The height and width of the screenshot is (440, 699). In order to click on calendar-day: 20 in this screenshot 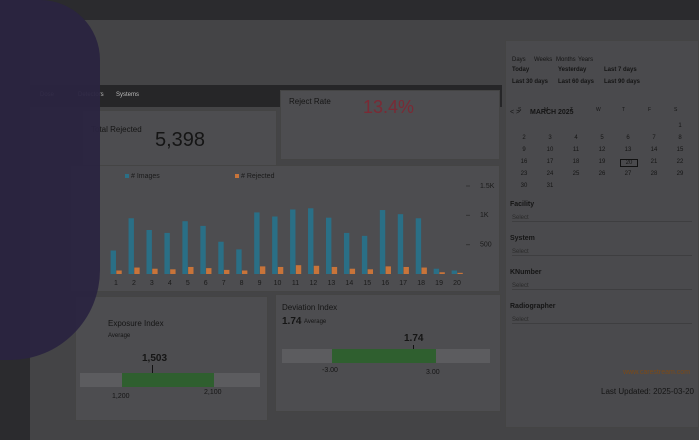, I will do `click(629, 163)`.